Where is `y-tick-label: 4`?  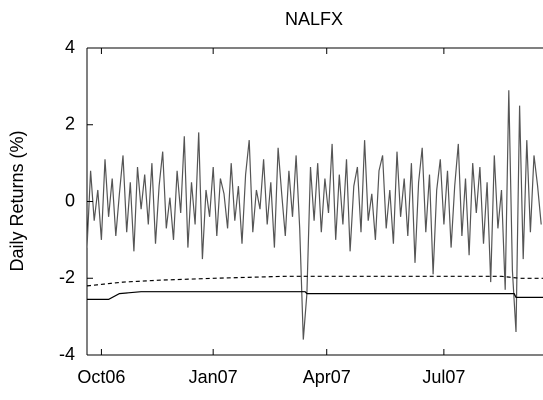
y-tick-label: 4 is located at coordinates (70, 47).